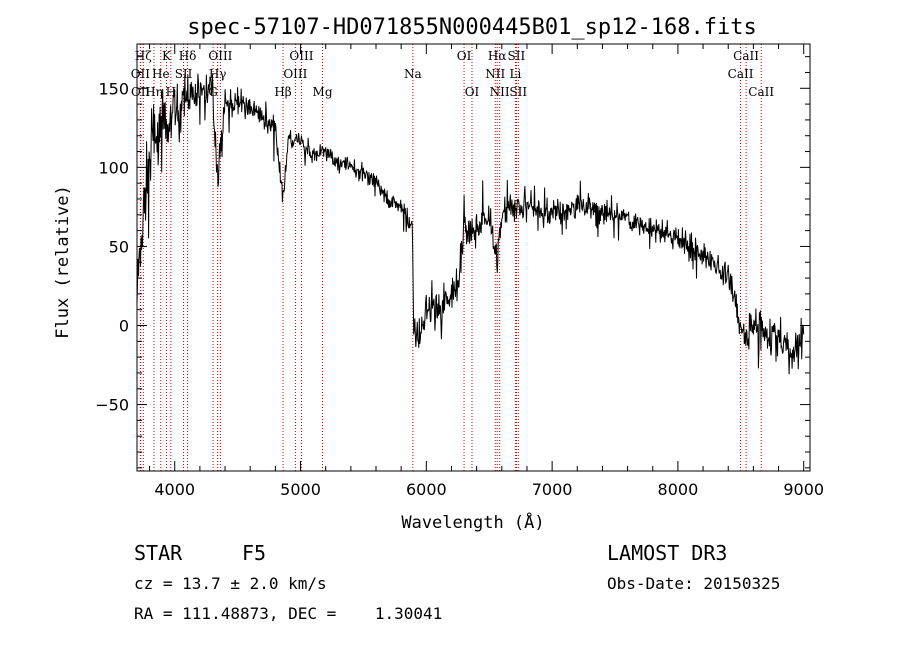 This screenshot has width=900, height=649. I want to click on redshift-value: cz = 13.7 ± 2.0 km/s, so click(230, 583).